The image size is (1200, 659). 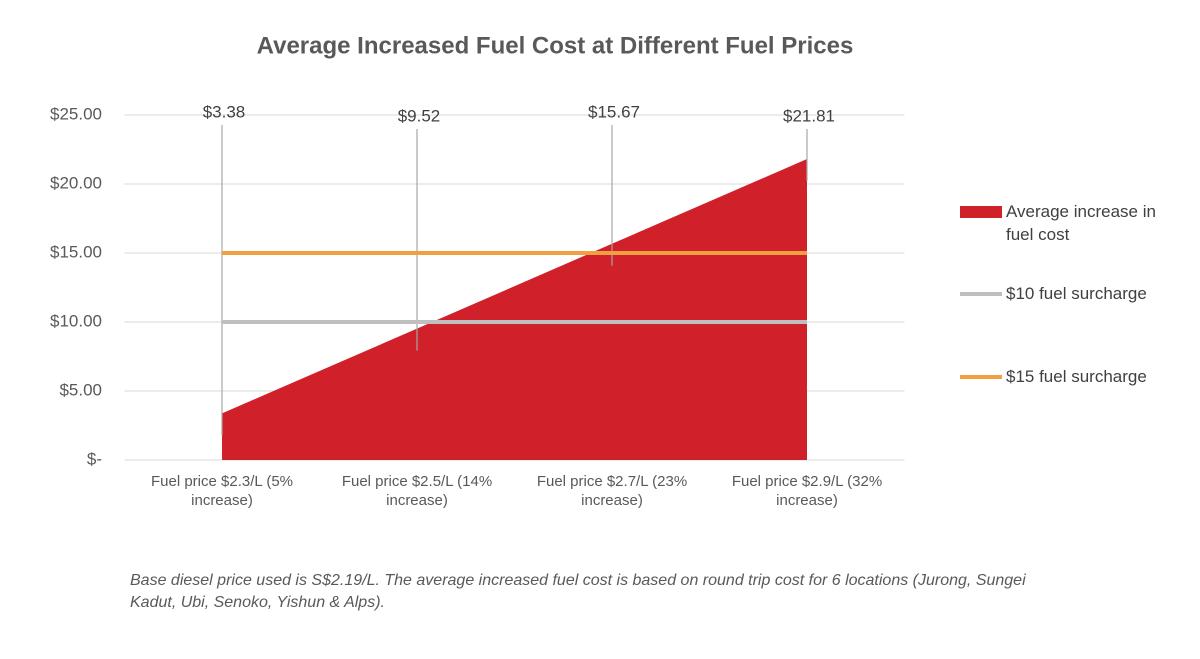 I want to click on y-tick-label: $25.00, so click(x=76, y=113).